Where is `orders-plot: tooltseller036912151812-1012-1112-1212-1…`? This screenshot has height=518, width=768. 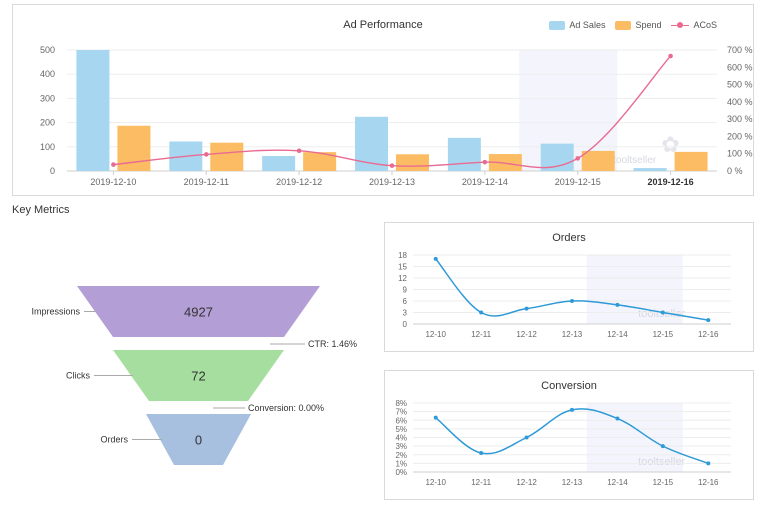 orders-plot: tooltseller036912151812-1012-1112-1212-1… is located at coordinates (569, 287).